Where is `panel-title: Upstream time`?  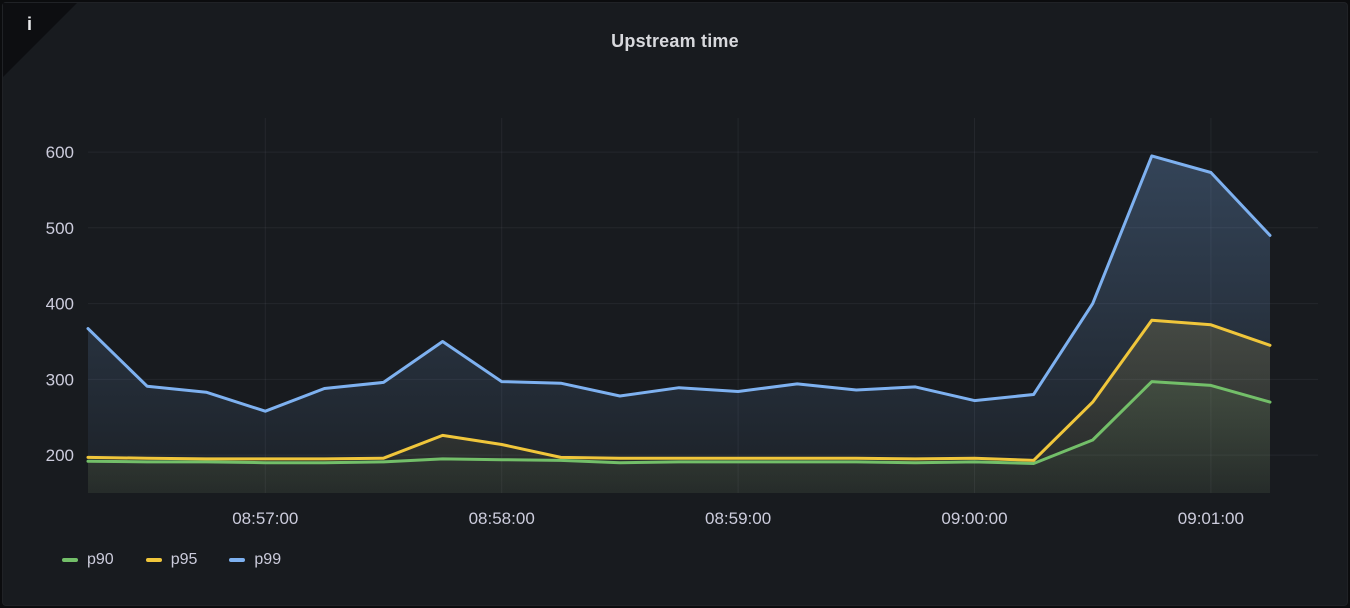
panel-title: Upstream time is located at coordinates (675, 41).